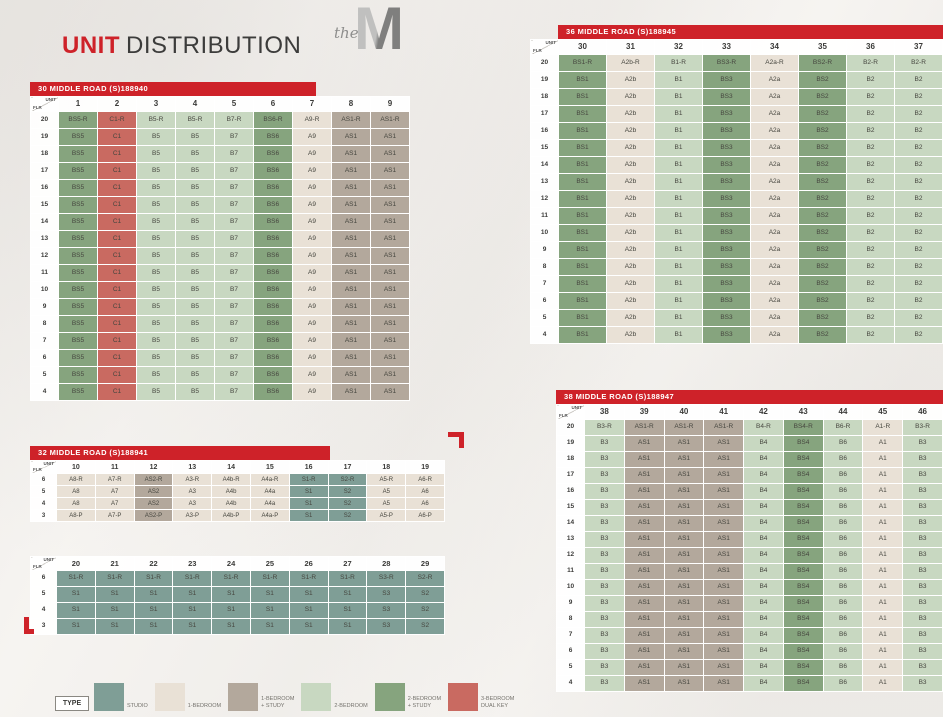 Image resolution: width=943 pixels, height=717 pixels. What do you see at coordinates (544, 284) in the screenshot?
I see `floor-number: 7` at bounding box center [544, 284].